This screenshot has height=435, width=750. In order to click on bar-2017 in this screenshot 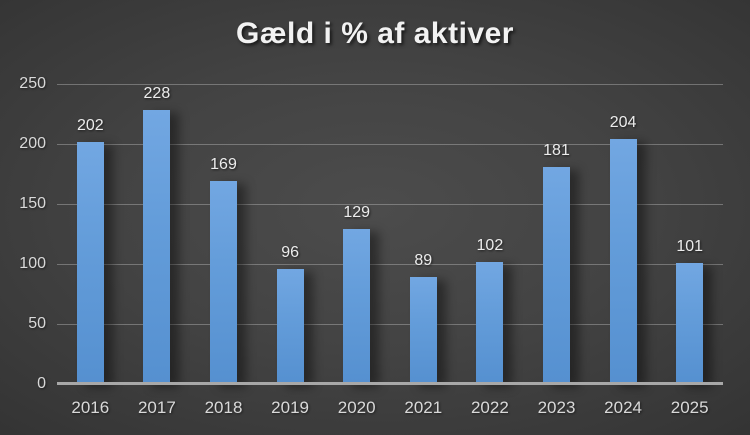, I will do `click(157, 247)`.